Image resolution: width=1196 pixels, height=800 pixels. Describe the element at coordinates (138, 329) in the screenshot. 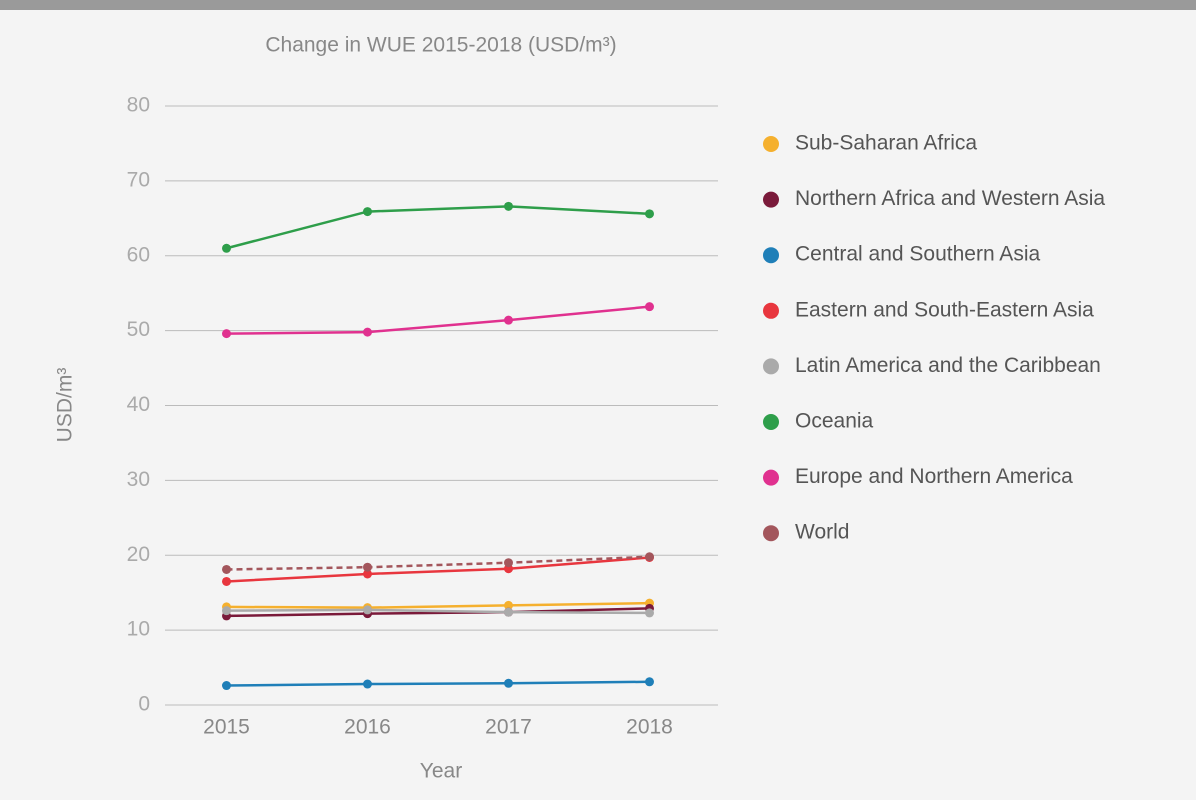

I see `y-tick-label: 50` at that location.